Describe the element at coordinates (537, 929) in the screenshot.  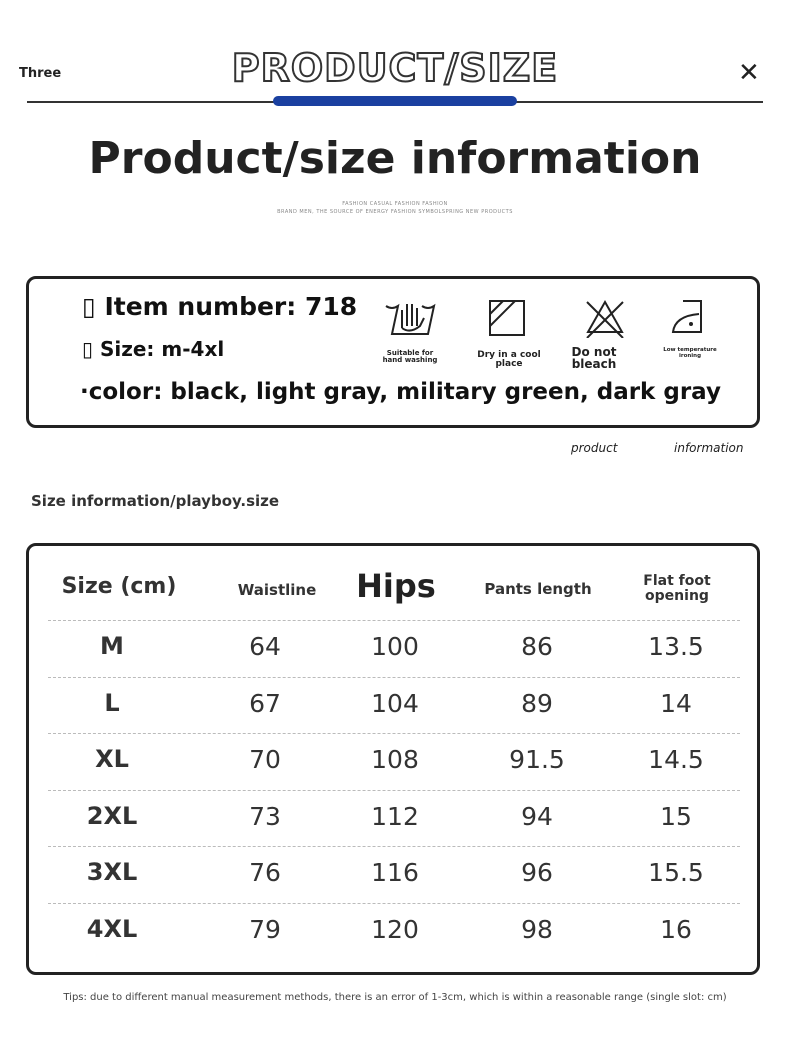
I see `measurement-cell: 98` at that location.